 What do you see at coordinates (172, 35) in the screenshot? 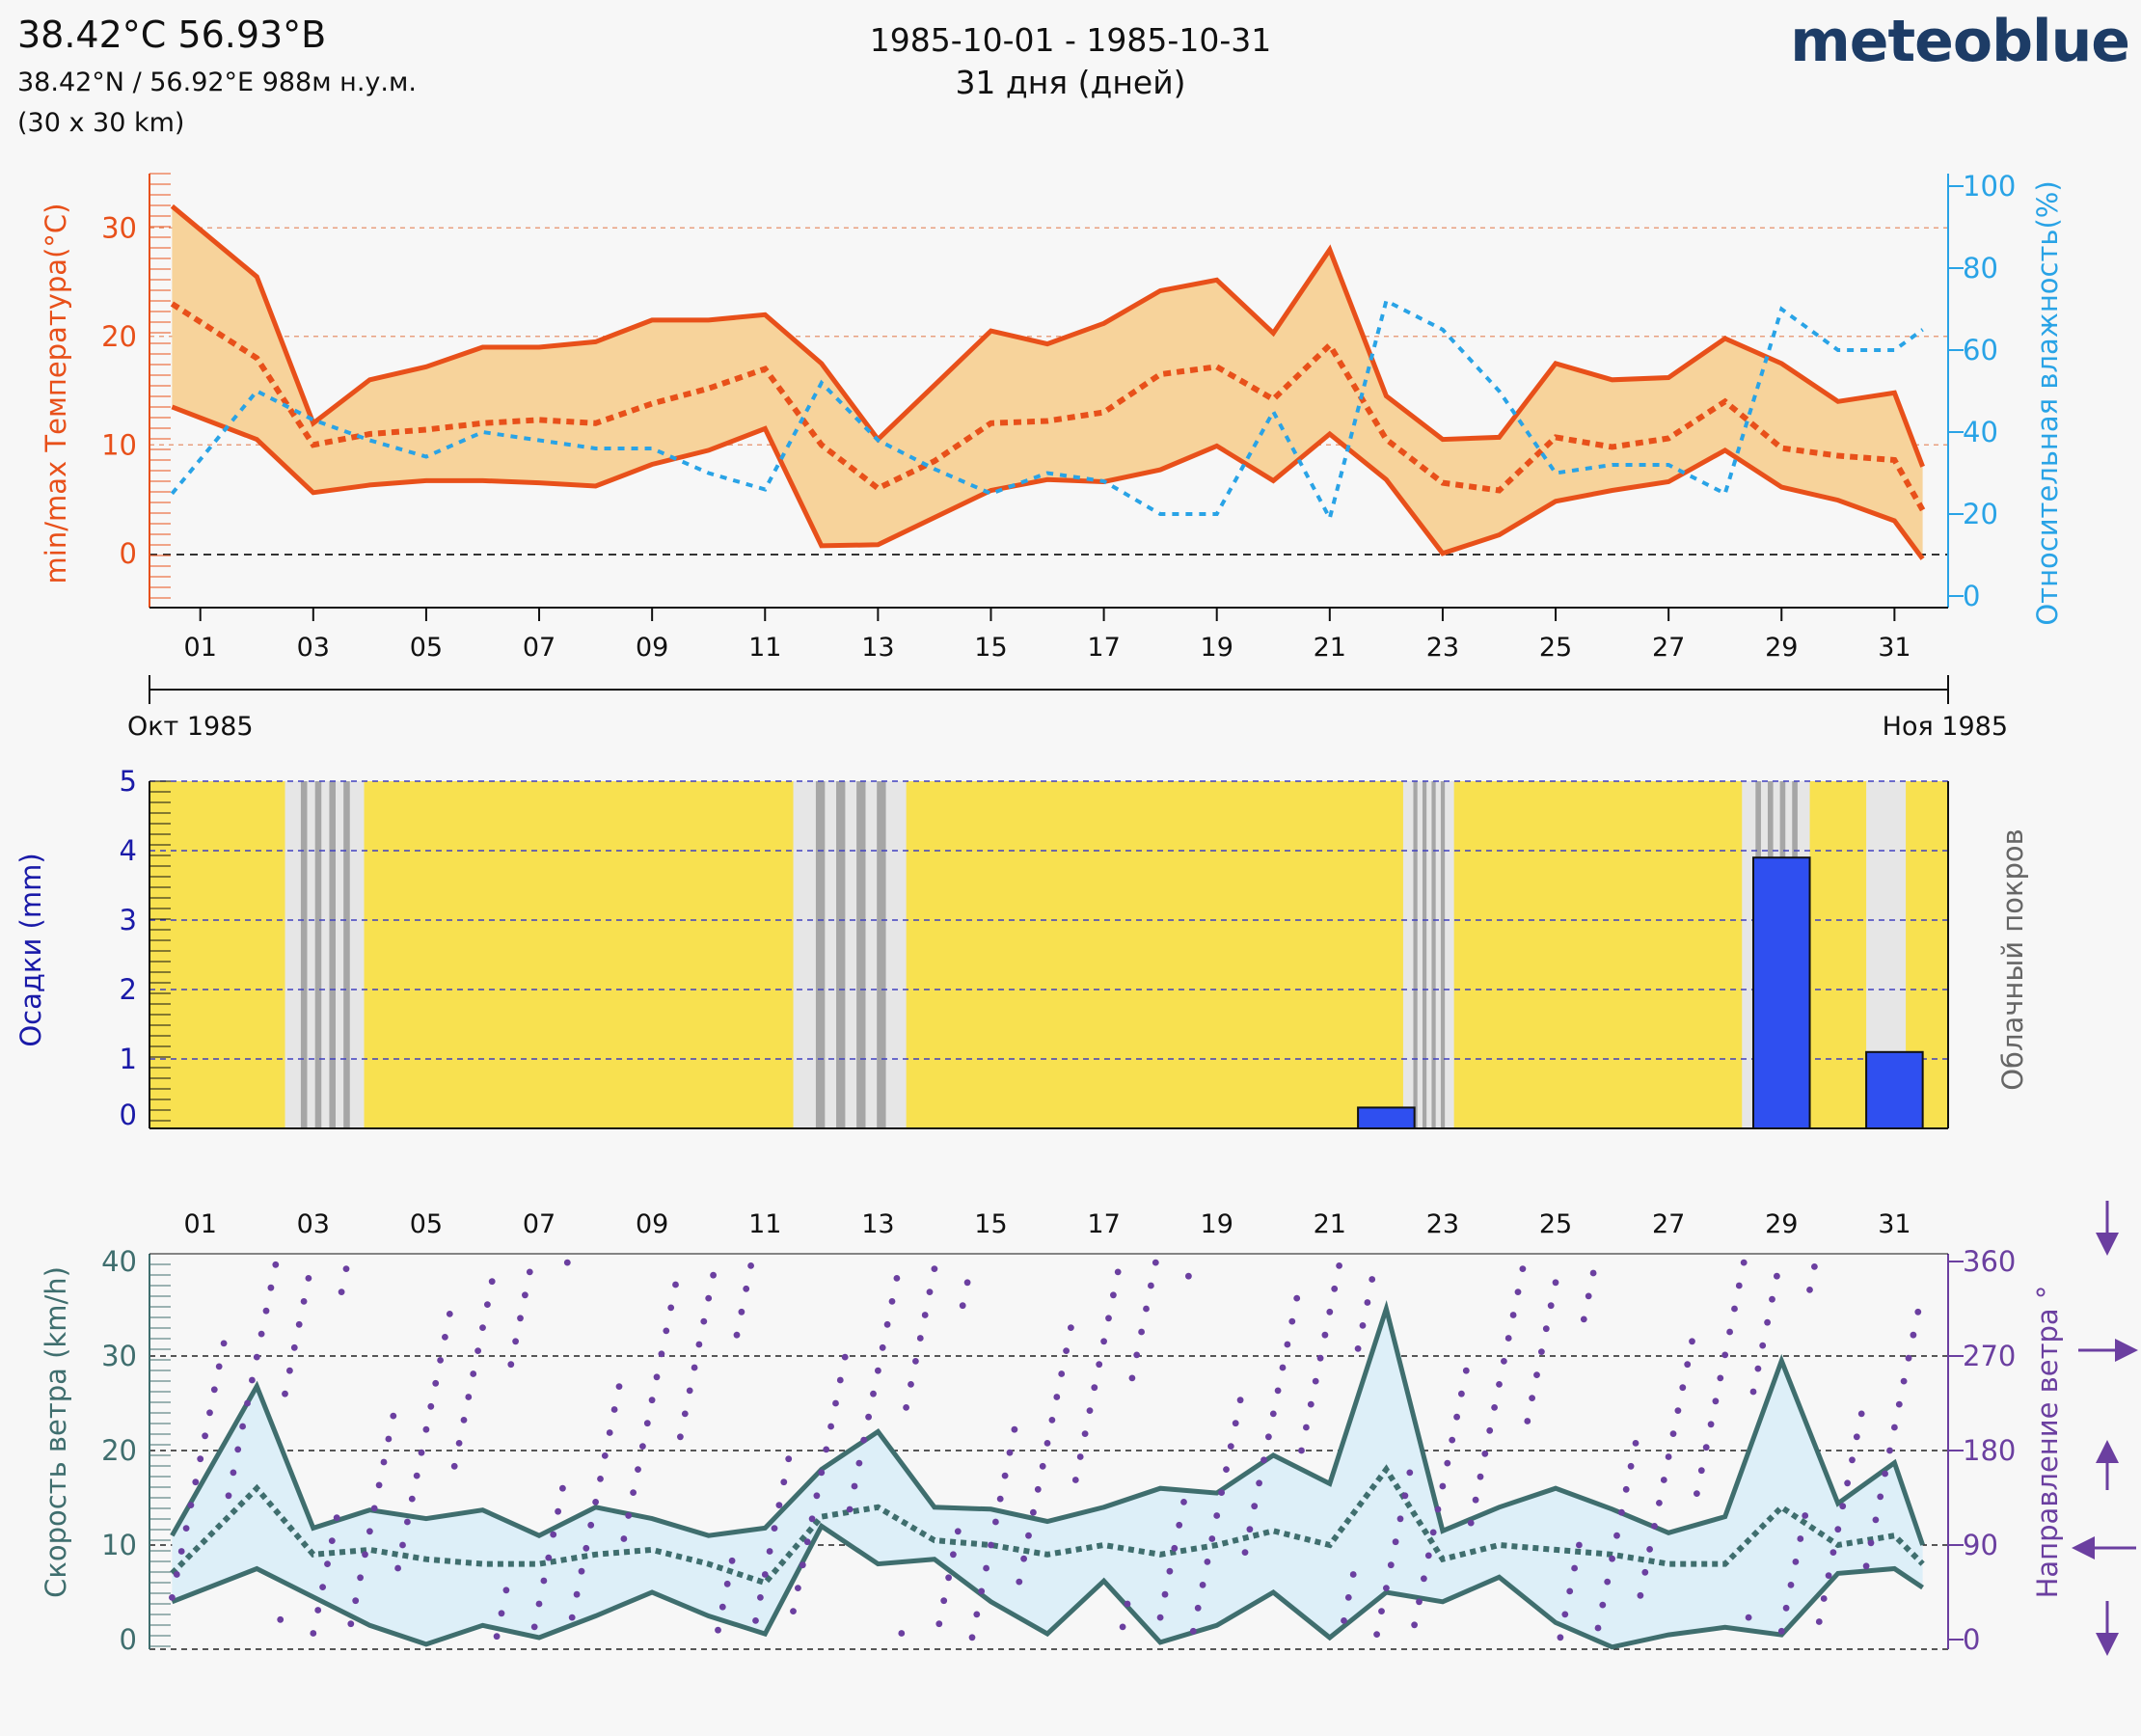
I see `location-title: 38.42°C 56.93°B` at bounding box center [172, 35].